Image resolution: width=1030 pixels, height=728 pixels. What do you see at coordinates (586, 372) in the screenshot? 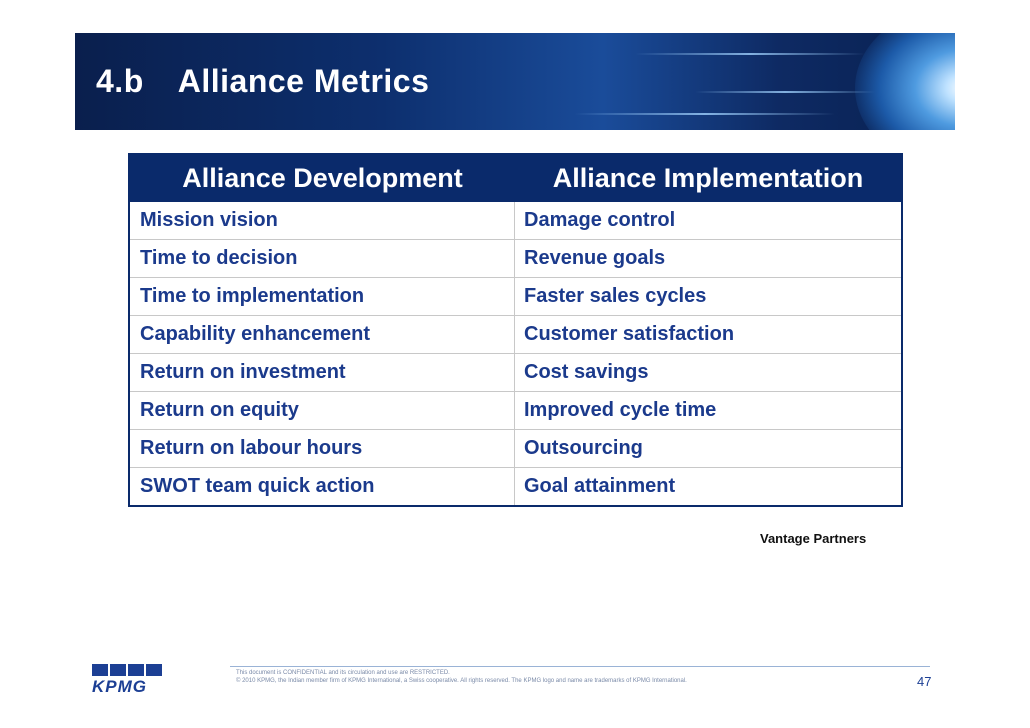
I see `implementation-metric: Cost savings` at bounding box center [586, 372].